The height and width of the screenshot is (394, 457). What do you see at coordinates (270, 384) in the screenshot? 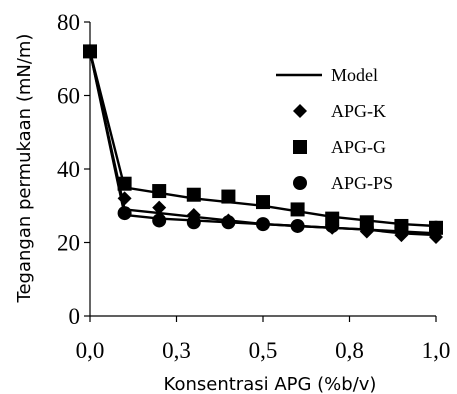
I see `x-axis-title: Konsentrasi APG (%b/v)` at bounding box center [270, 384].